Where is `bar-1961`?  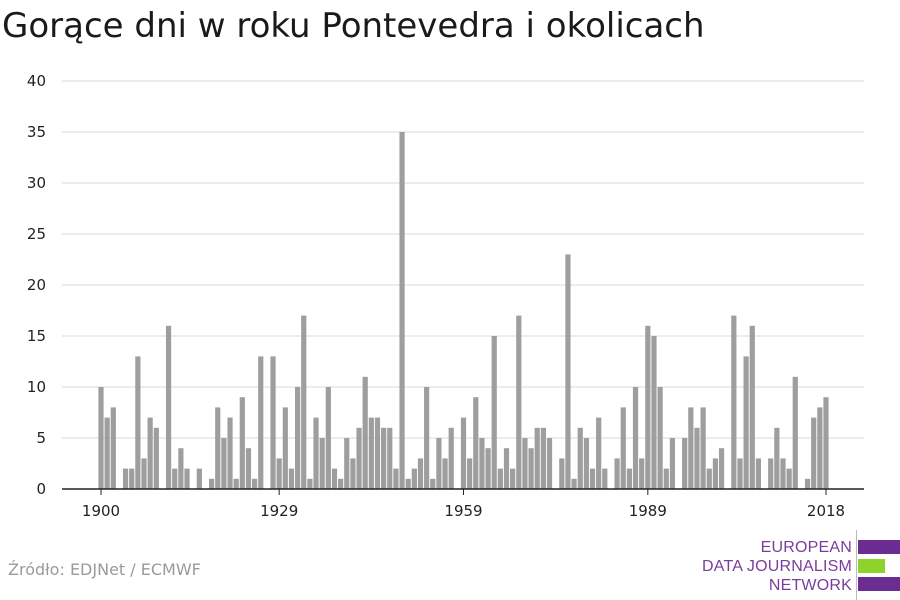 bar-1961 is located at coordinates (476, 443).